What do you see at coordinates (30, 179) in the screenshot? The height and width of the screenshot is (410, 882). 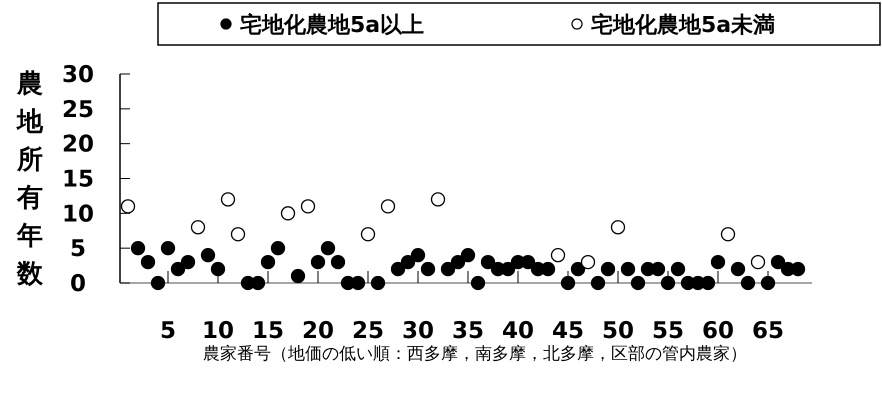 I see `y-axis-title: 農地所有年数` at bounding box center [30, 179].